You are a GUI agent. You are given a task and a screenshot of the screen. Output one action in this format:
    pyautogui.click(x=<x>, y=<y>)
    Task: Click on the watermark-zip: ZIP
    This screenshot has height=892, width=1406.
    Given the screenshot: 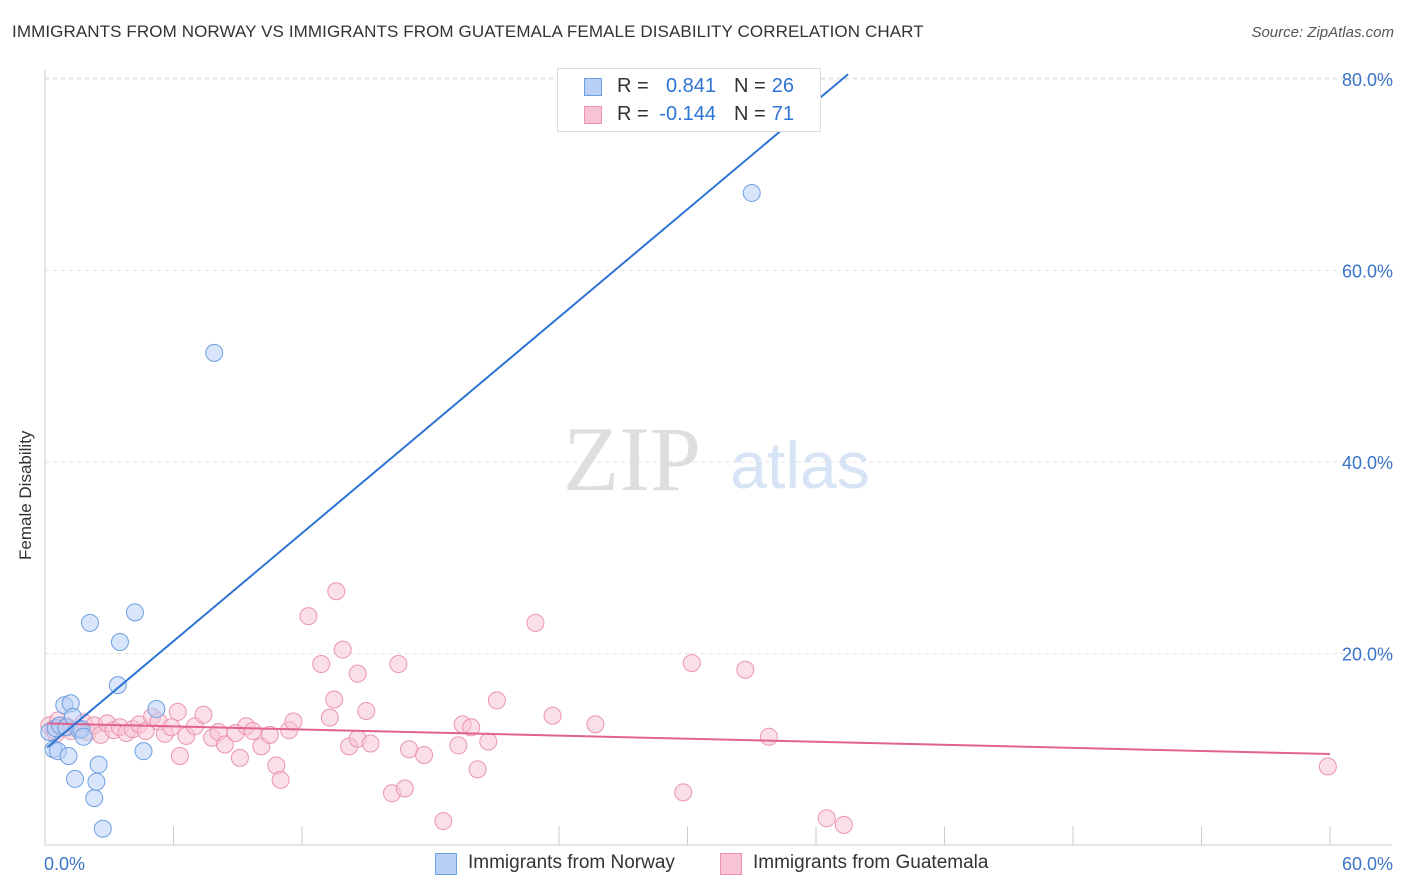 What is the action you would take?
    pyautogui.click(x=632, y=459)
    